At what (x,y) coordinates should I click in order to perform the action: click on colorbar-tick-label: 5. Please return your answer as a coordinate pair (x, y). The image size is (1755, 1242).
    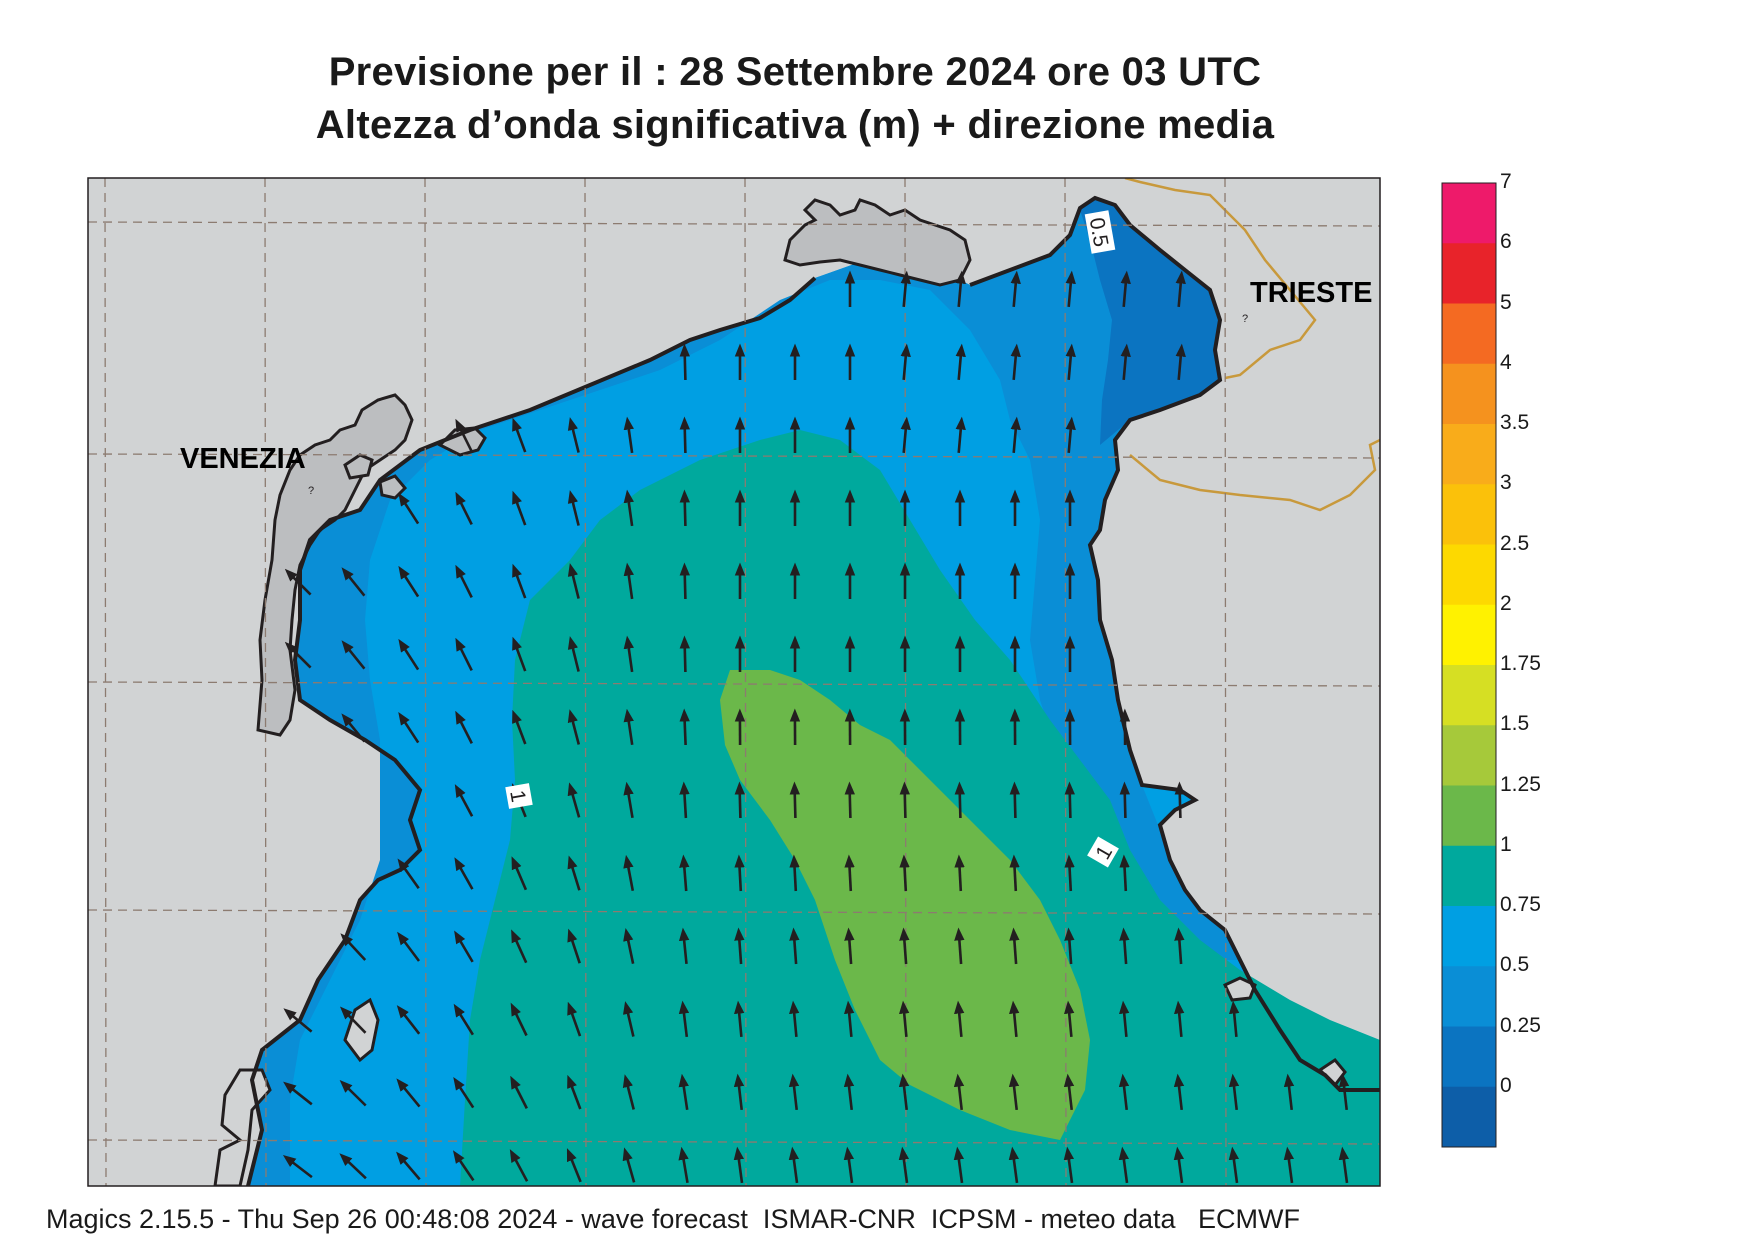
    Looking at the image, I should click on (1506, 302).